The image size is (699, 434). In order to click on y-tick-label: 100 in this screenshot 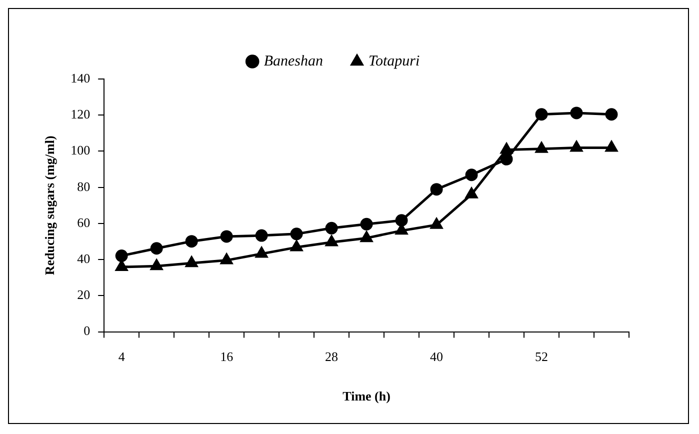, I will do `click(80, 150)`.